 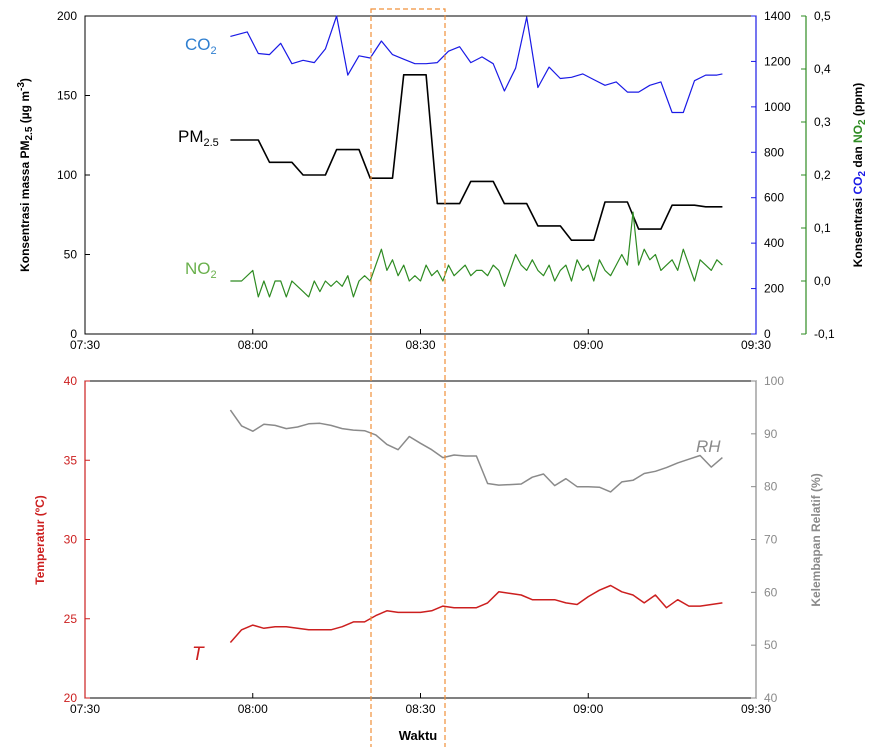 I want to click on top-co2-y-axis: 0 200 400 600 800 1000 1200 1400, so click(x=771, y=175).